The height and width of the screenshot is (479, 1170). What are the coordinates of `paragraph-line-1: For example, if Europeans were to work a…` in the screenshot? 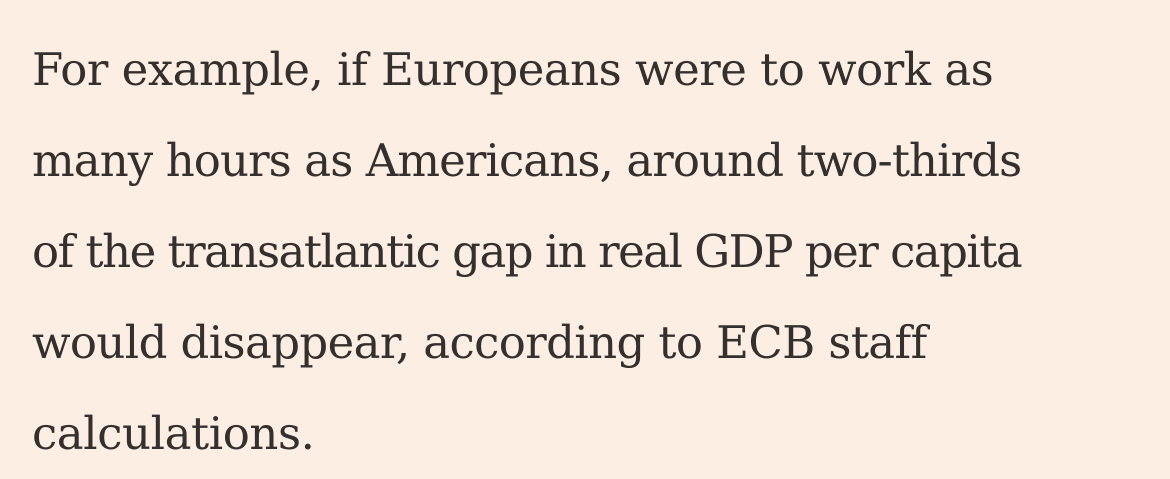 It's located at (513, 69).